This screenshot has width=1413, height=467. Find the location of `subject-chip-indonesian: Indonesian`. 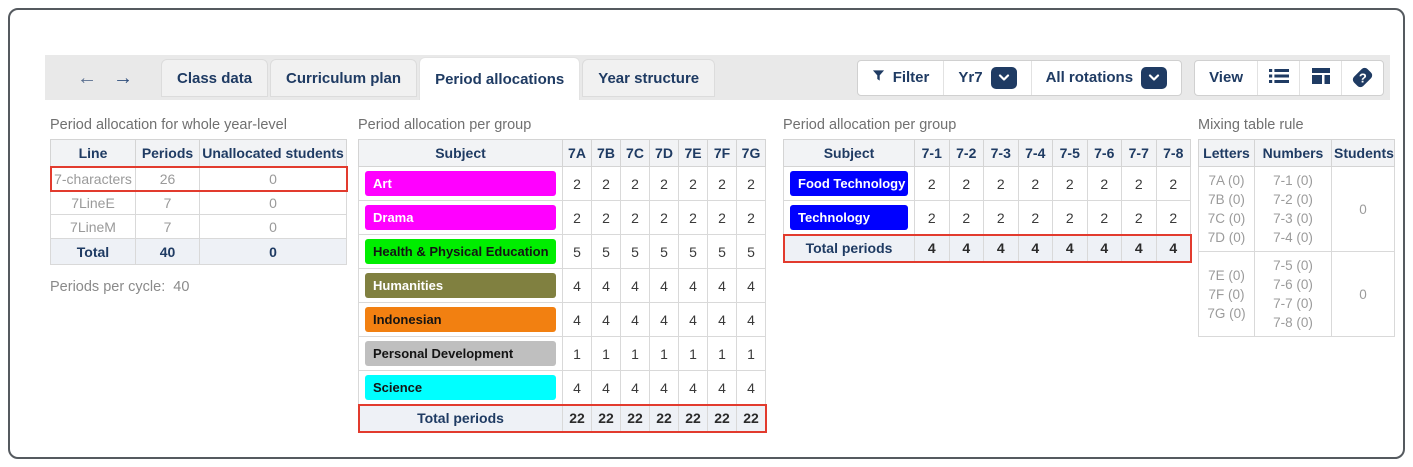

subject-chip-indonesian: Indonesian is located at coordinates (460, 319).